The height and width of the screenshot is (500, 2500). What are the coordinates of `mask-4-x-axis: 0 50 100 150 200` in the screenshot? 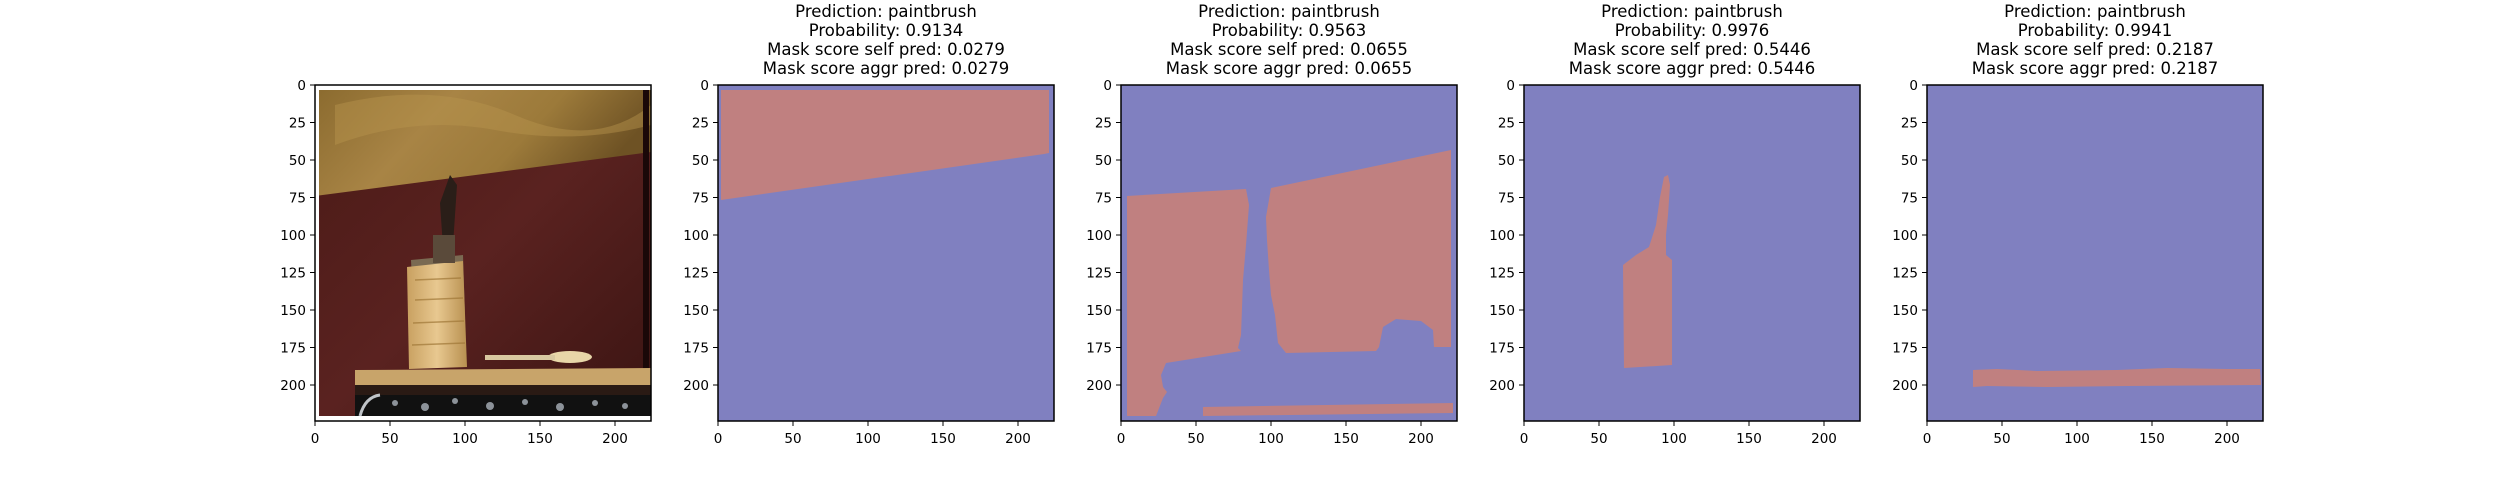 It's located at (2081, 434).